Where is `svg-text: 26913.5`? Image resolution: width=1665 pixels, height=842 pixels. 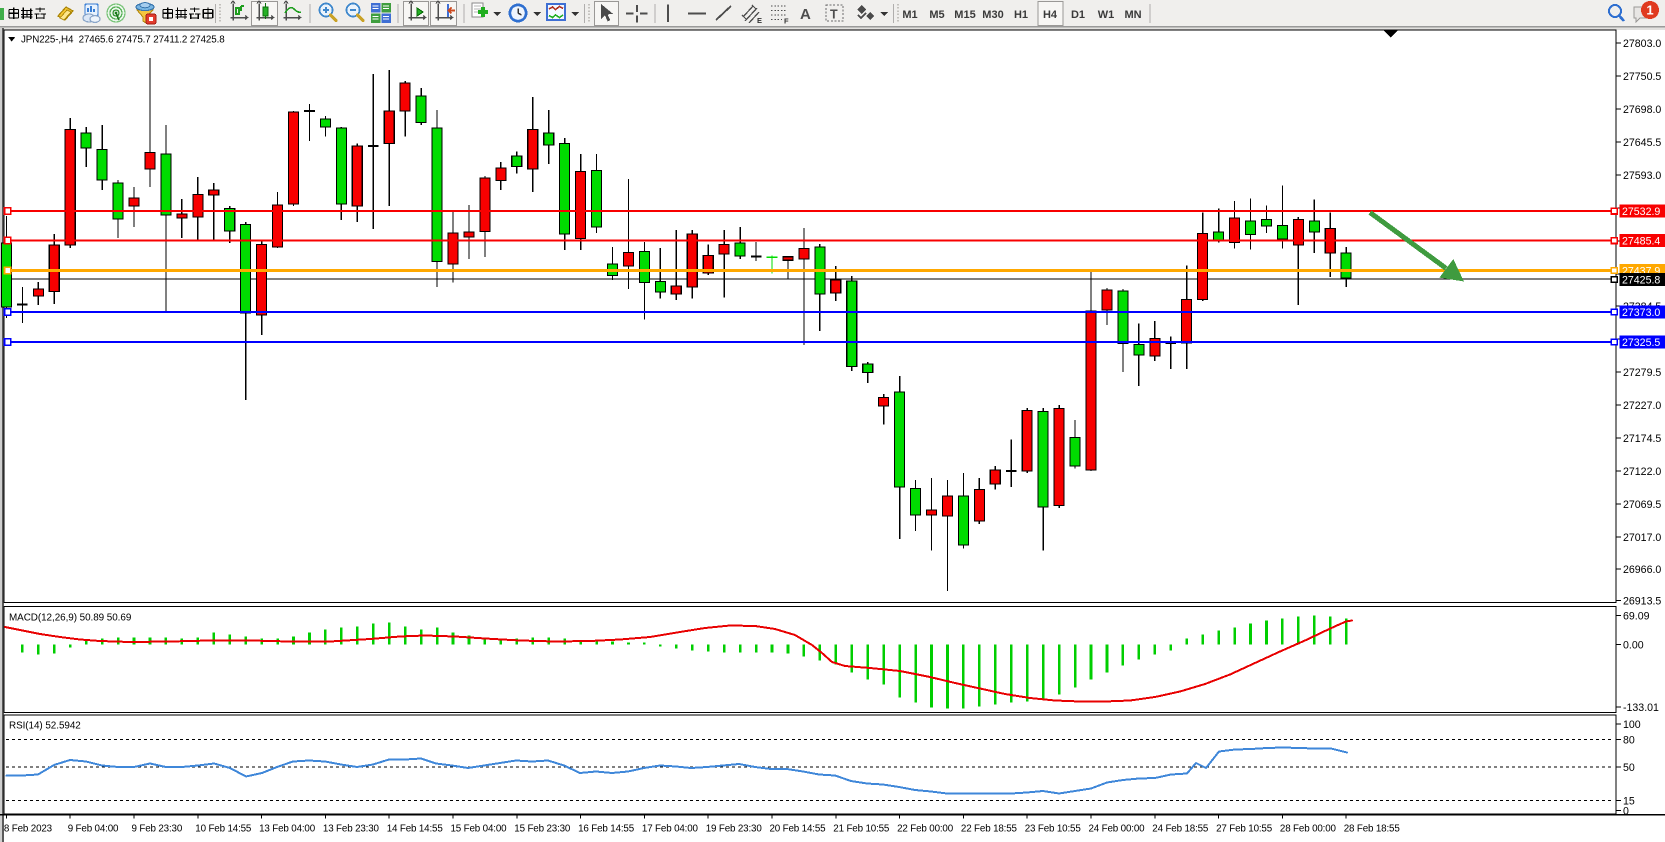
svg-text: 26913.5 is located at coordinates (1642, 602).